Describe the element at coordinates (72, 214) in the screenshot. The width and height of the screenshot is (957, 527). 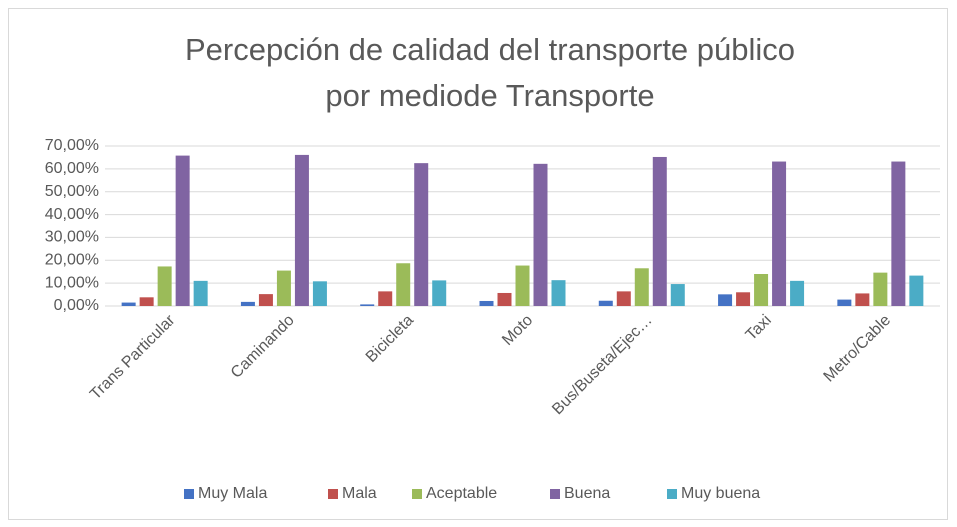
I see `y-tick-label: 40,00%` at that location.